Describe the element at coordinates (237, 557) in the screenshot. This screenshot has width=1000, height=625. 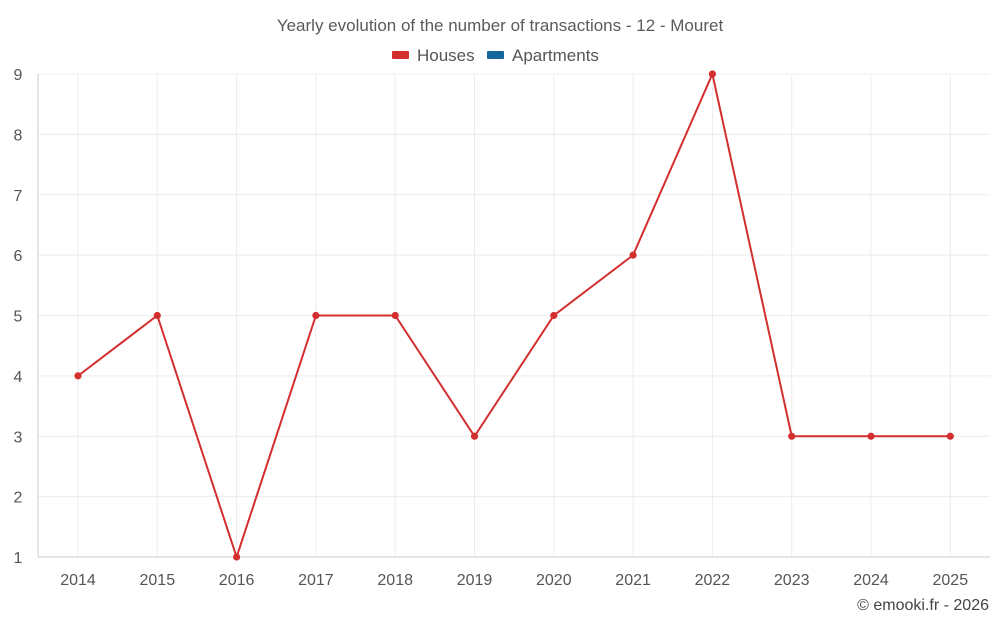
I see `data-point-houses-2016` at that location.